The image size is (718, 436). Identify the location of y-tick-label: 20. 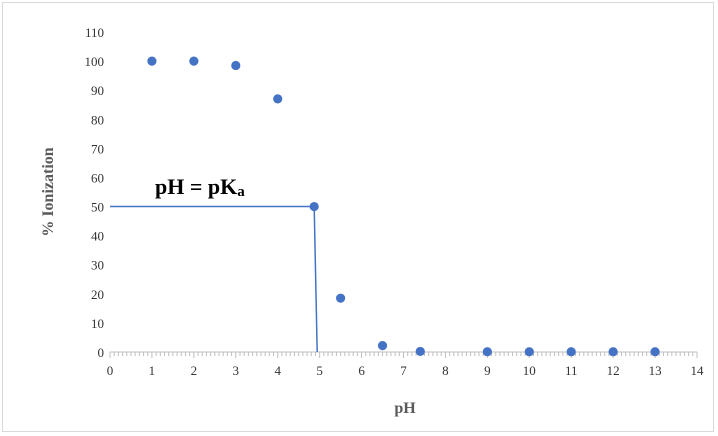
(97, 294).